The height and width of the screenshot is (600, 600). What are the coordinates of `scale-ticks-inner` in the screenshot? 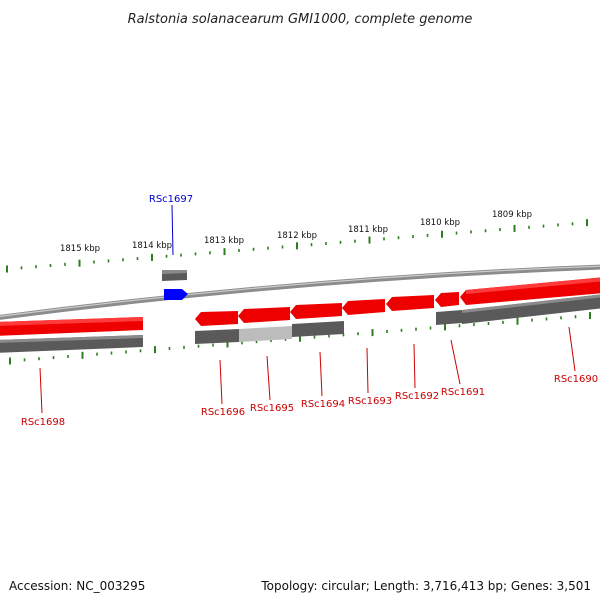 It's located at (300, 338).